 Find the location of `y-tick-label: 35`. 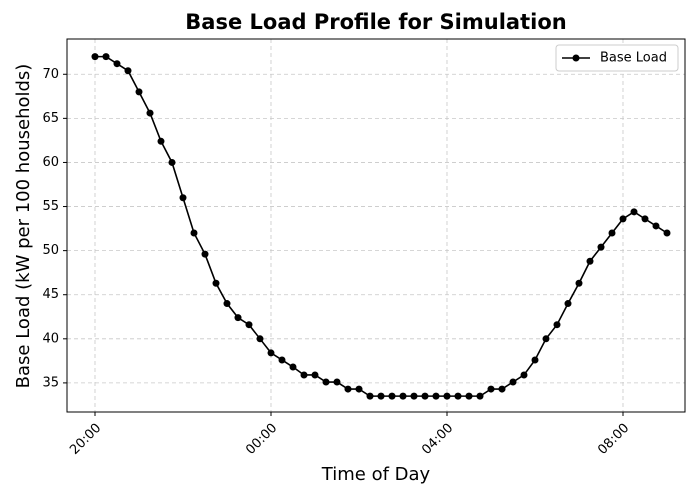

y-tick-label: 35 is located at coordinates (50, 382).